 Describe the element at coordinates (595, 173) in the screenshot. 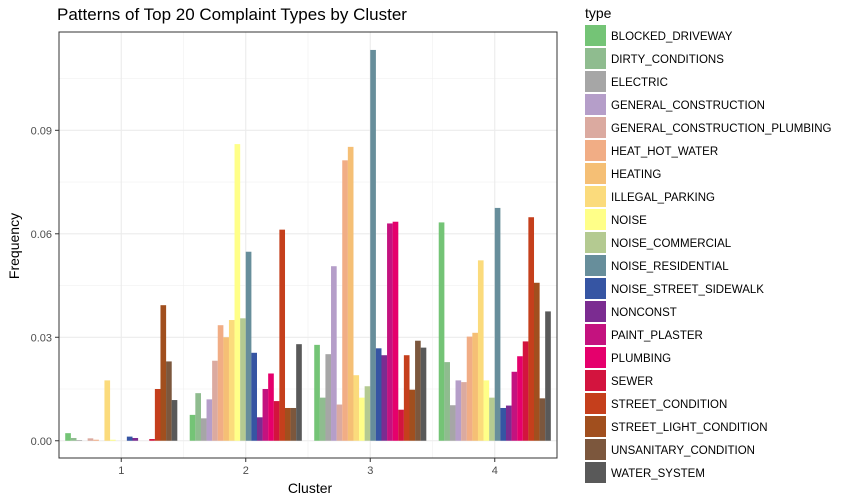

I see `legend-key-heating` at that location.